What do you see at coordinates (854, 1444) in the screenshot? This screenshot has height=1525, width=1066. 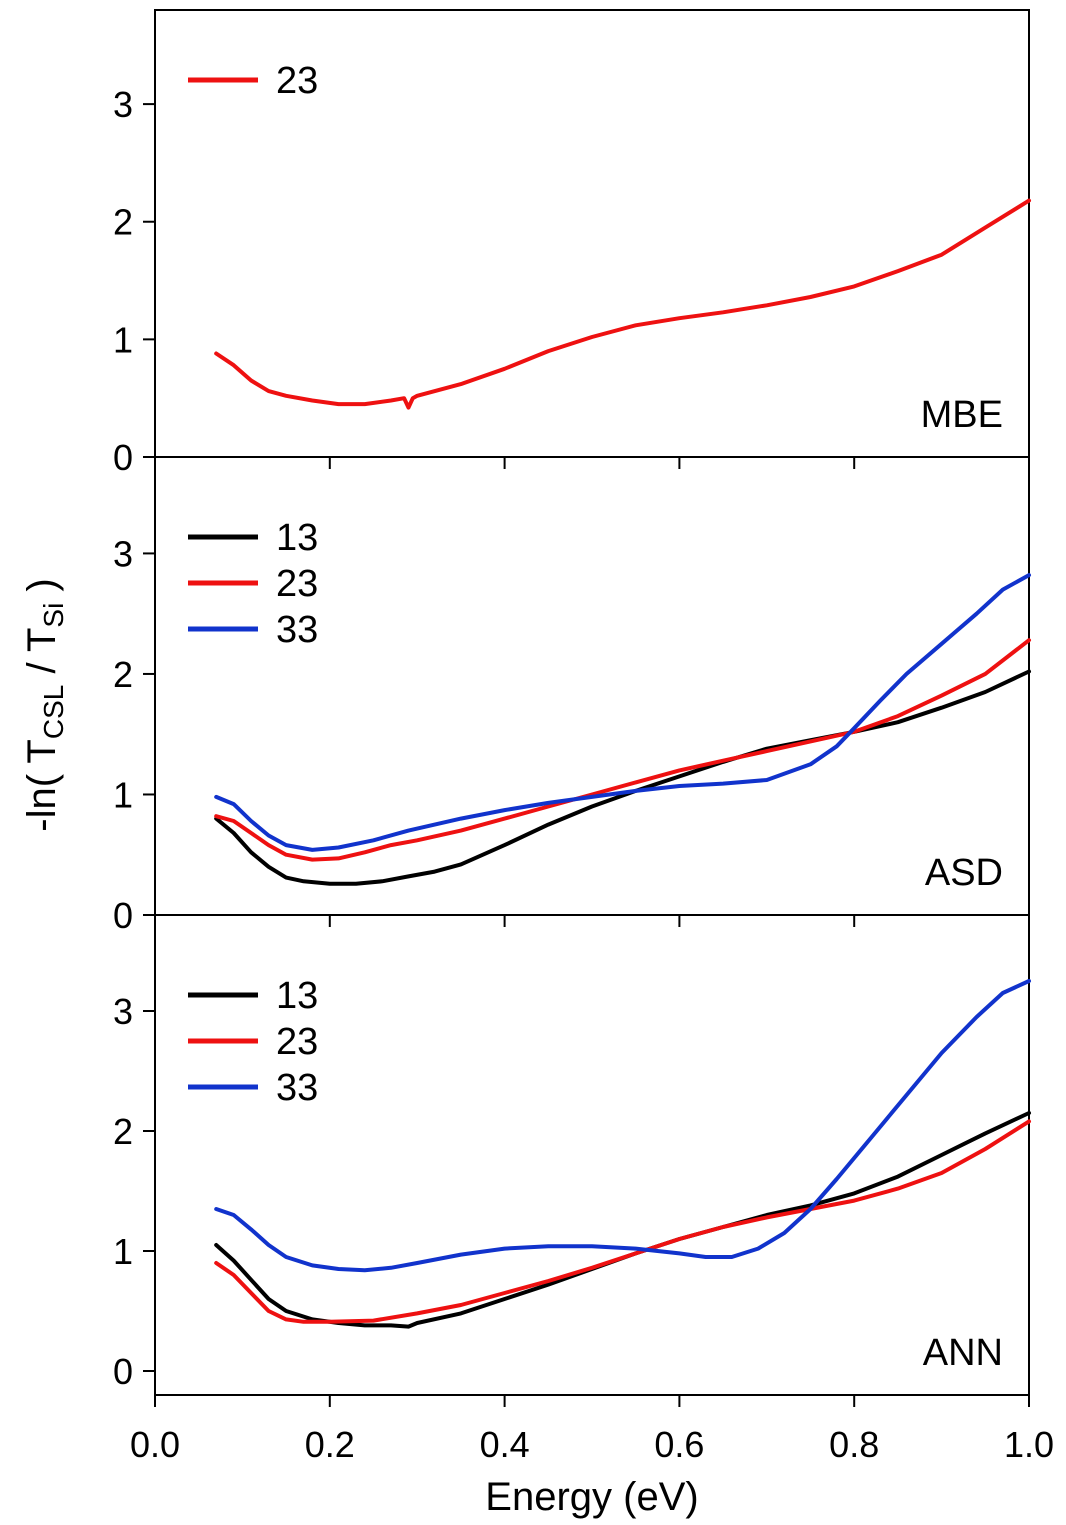 I see `x-tick-label: 0.8` at bounding box center [854, 1444].